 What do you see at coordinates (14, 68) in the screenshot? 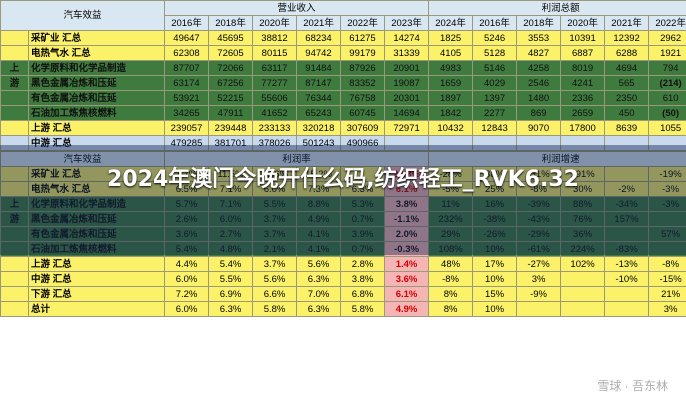
I see `side-cell: 上` at bounding box center [14, 68].